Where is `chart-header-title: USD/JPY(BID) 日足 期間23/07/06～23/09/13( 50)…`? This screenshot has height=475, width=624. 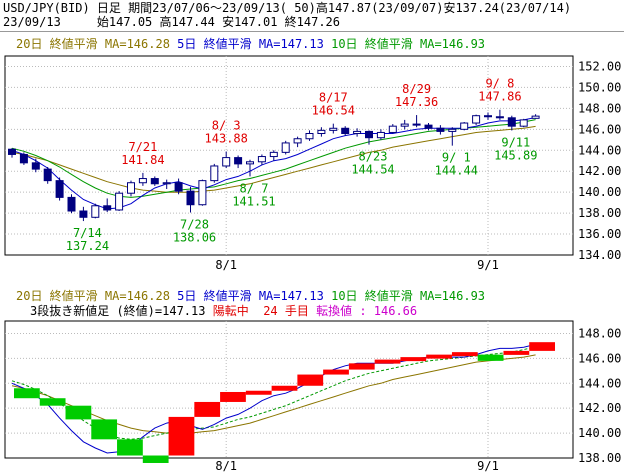
chart-header-title: USD/JPY(BID) 日足 期間23/07/06～23/09/13( 50)… is located at coordinates (287, 8).